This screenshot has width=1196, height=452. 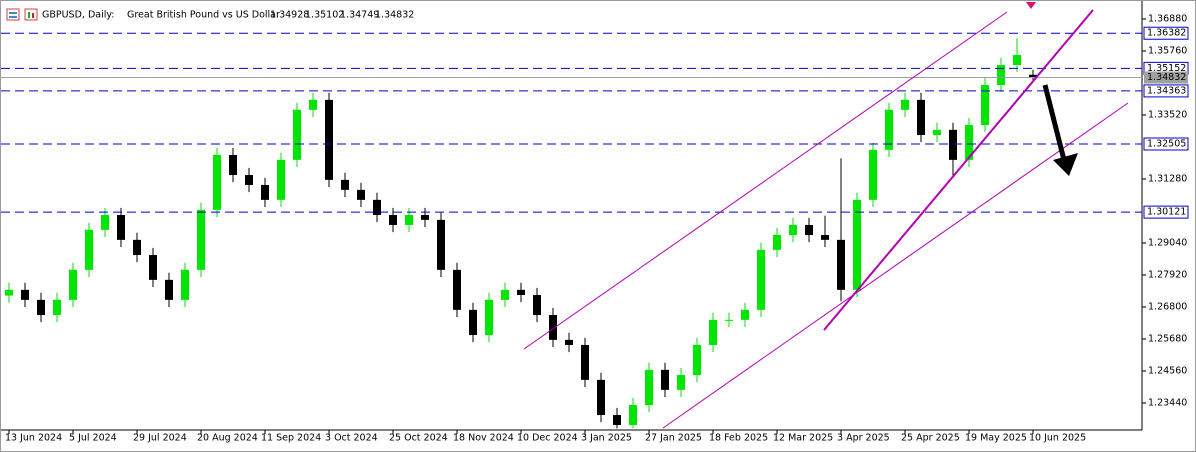 I want to click on arrow-shaft, so click(x=1054, y=122).